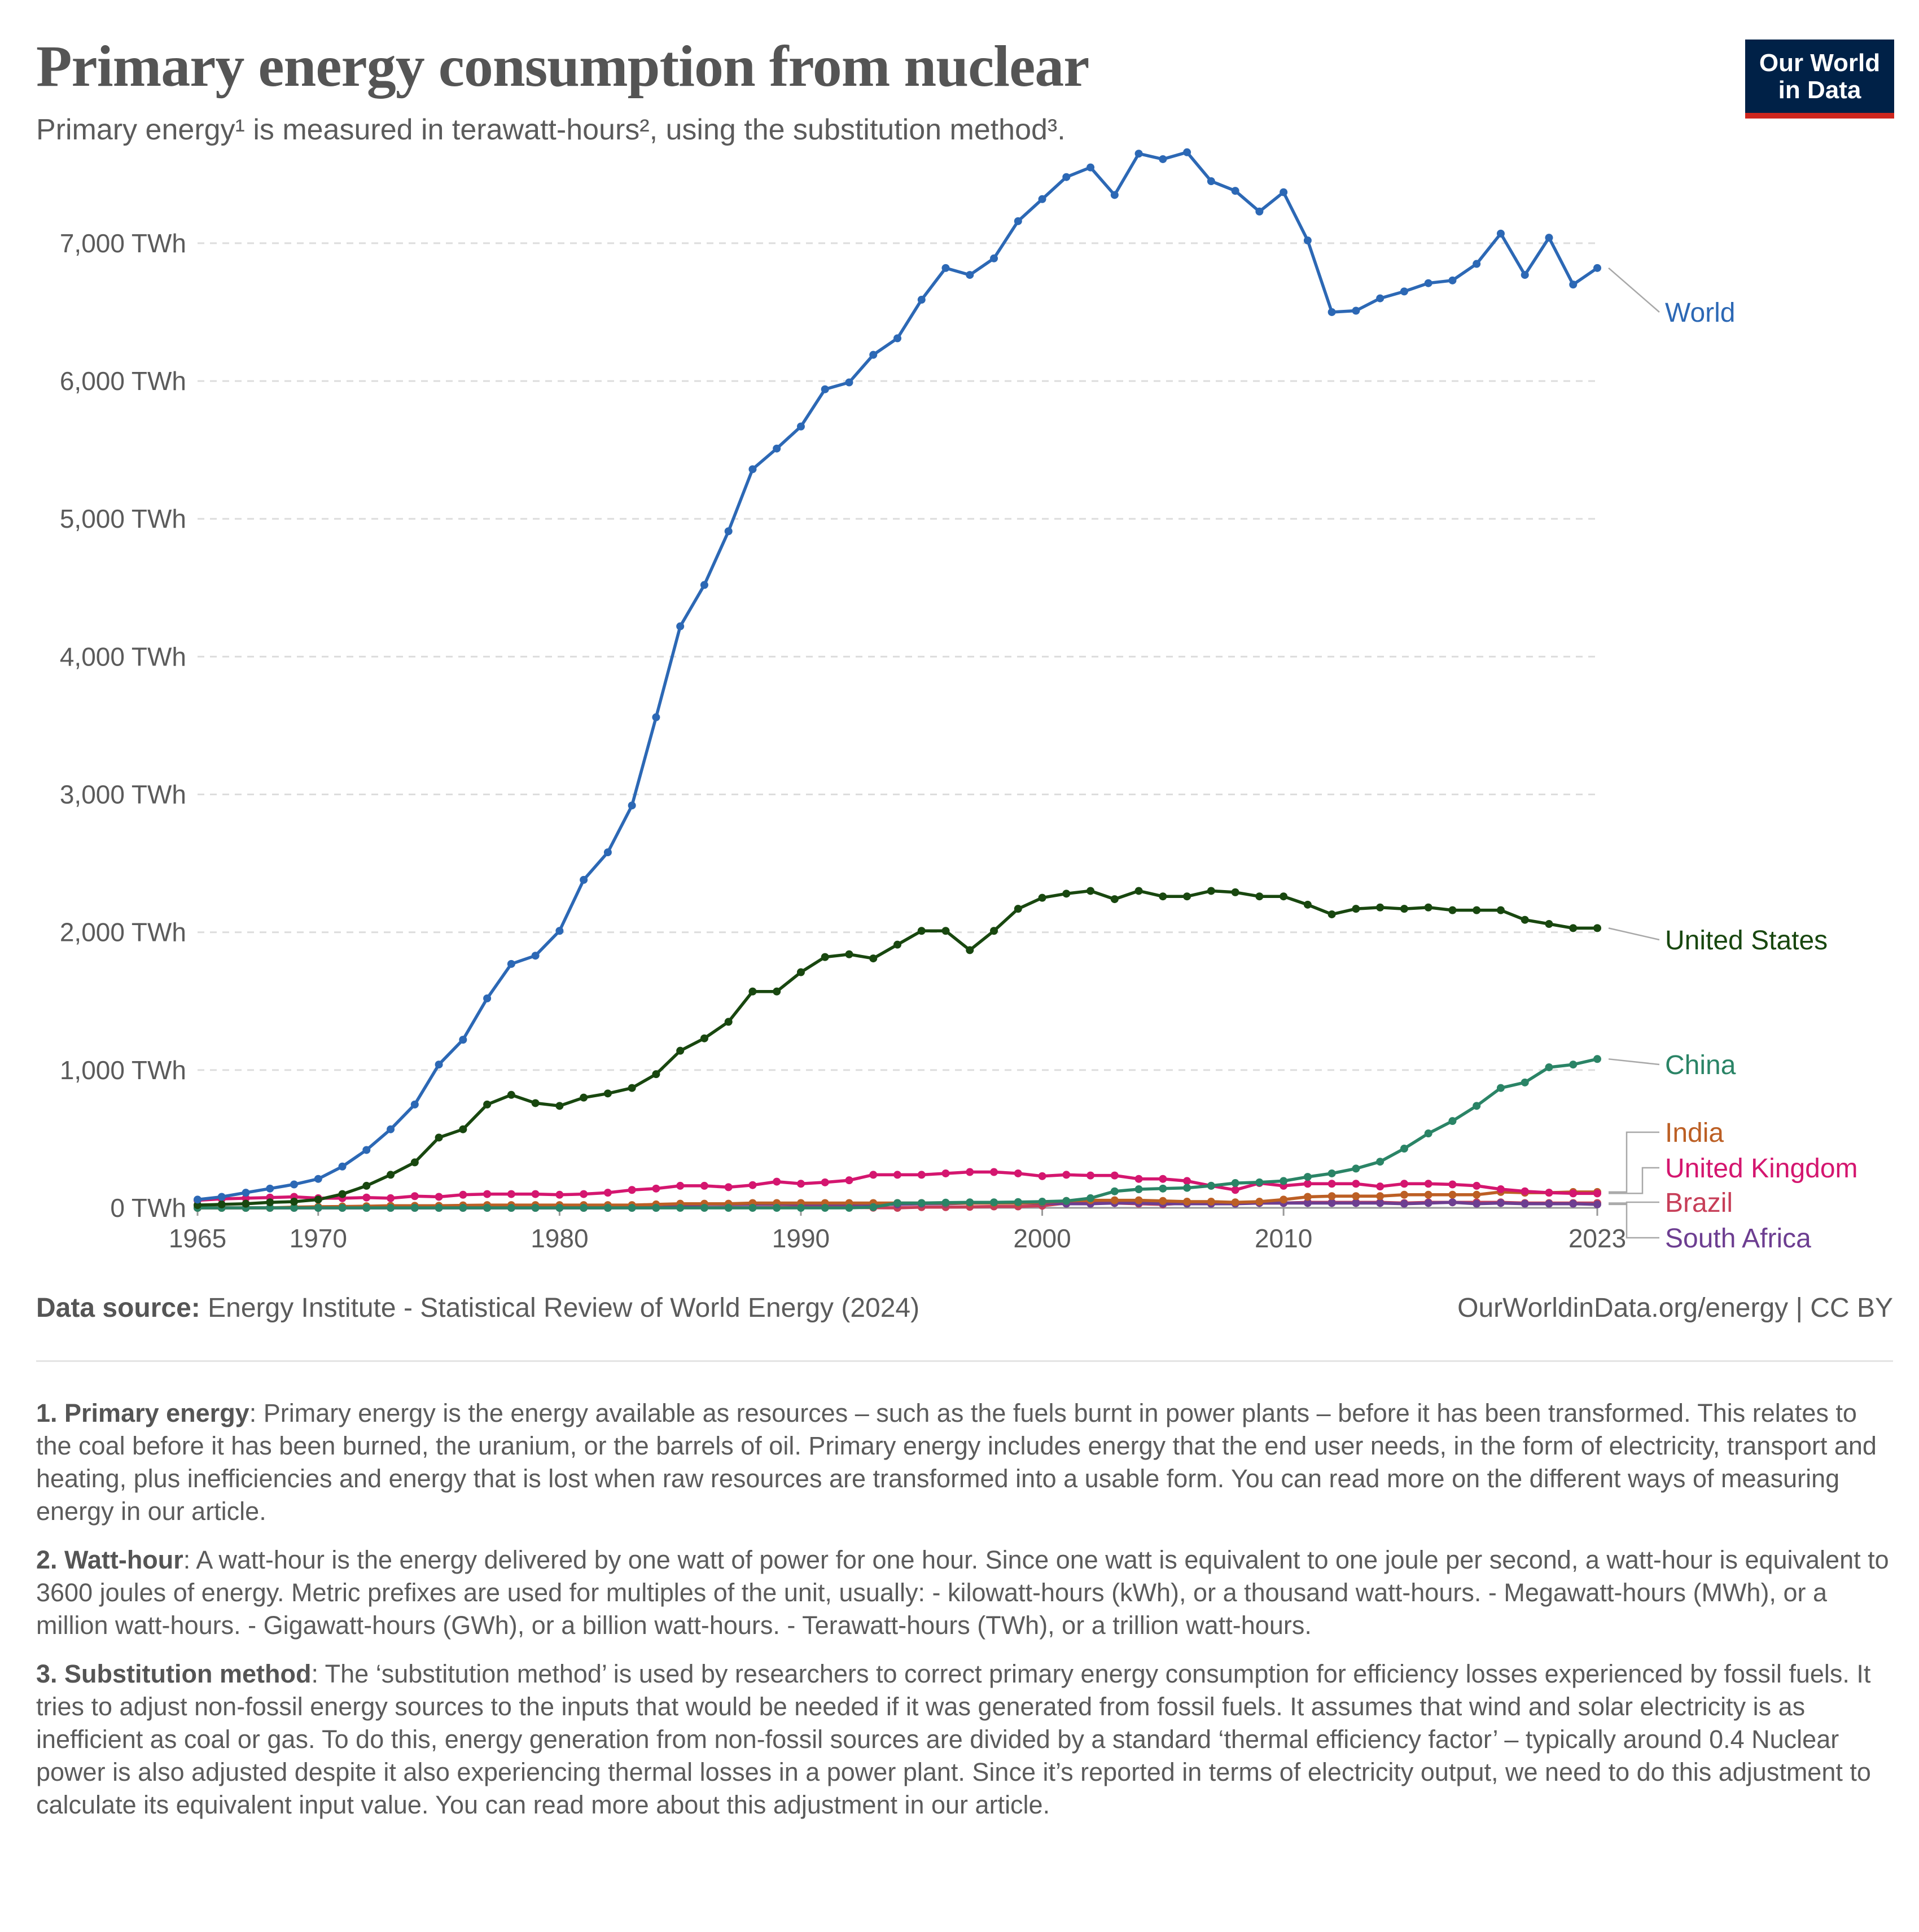 Image resolution: width=1919 pixels, height=1932 pixels. Describe the element at coordinates (1819, 90) in the screenshot. I see `logo-line-2: in Data` at that location.